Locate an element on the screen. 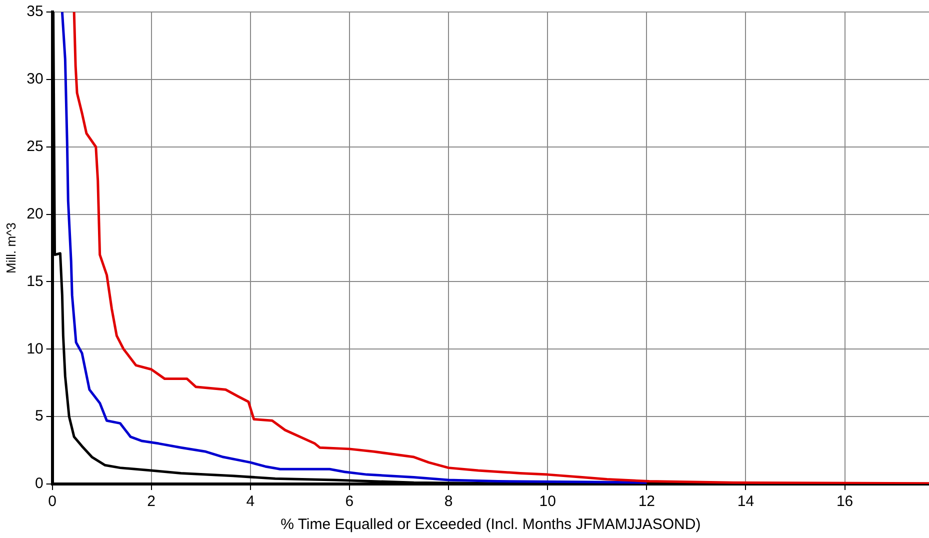 This screenshot has height=538, width=929. x-tick-label: 16 is located at coordinates (845, 501).